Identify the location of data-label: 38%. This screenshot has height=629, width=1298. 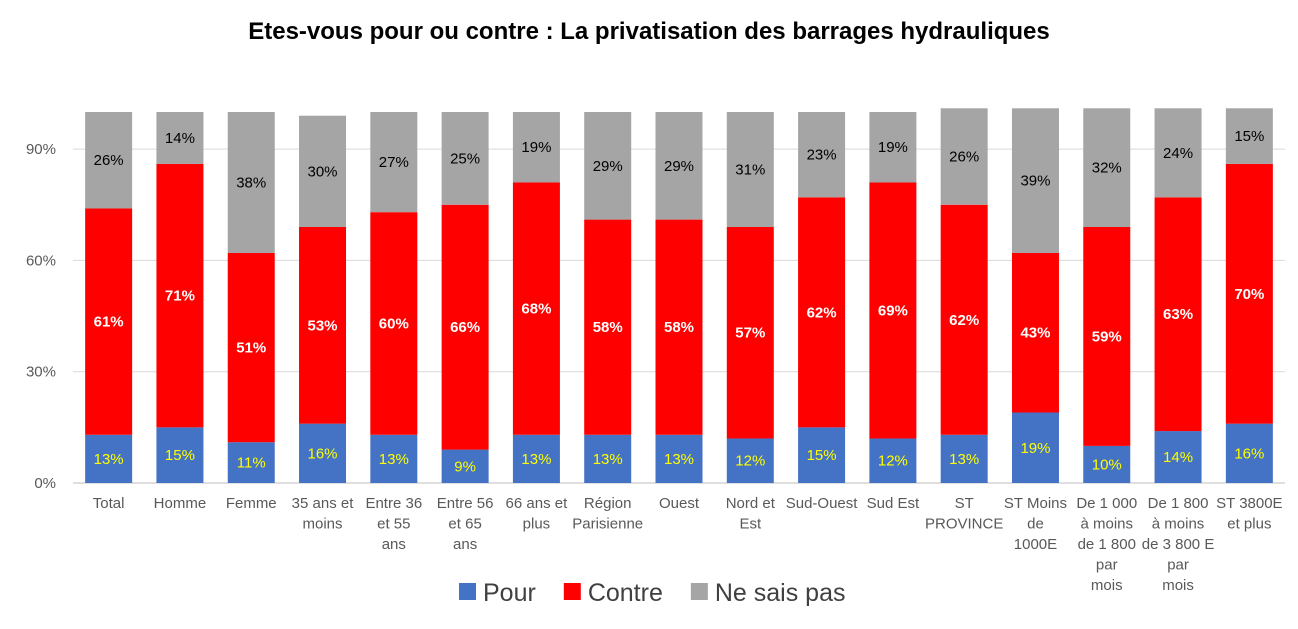
(251, 182).